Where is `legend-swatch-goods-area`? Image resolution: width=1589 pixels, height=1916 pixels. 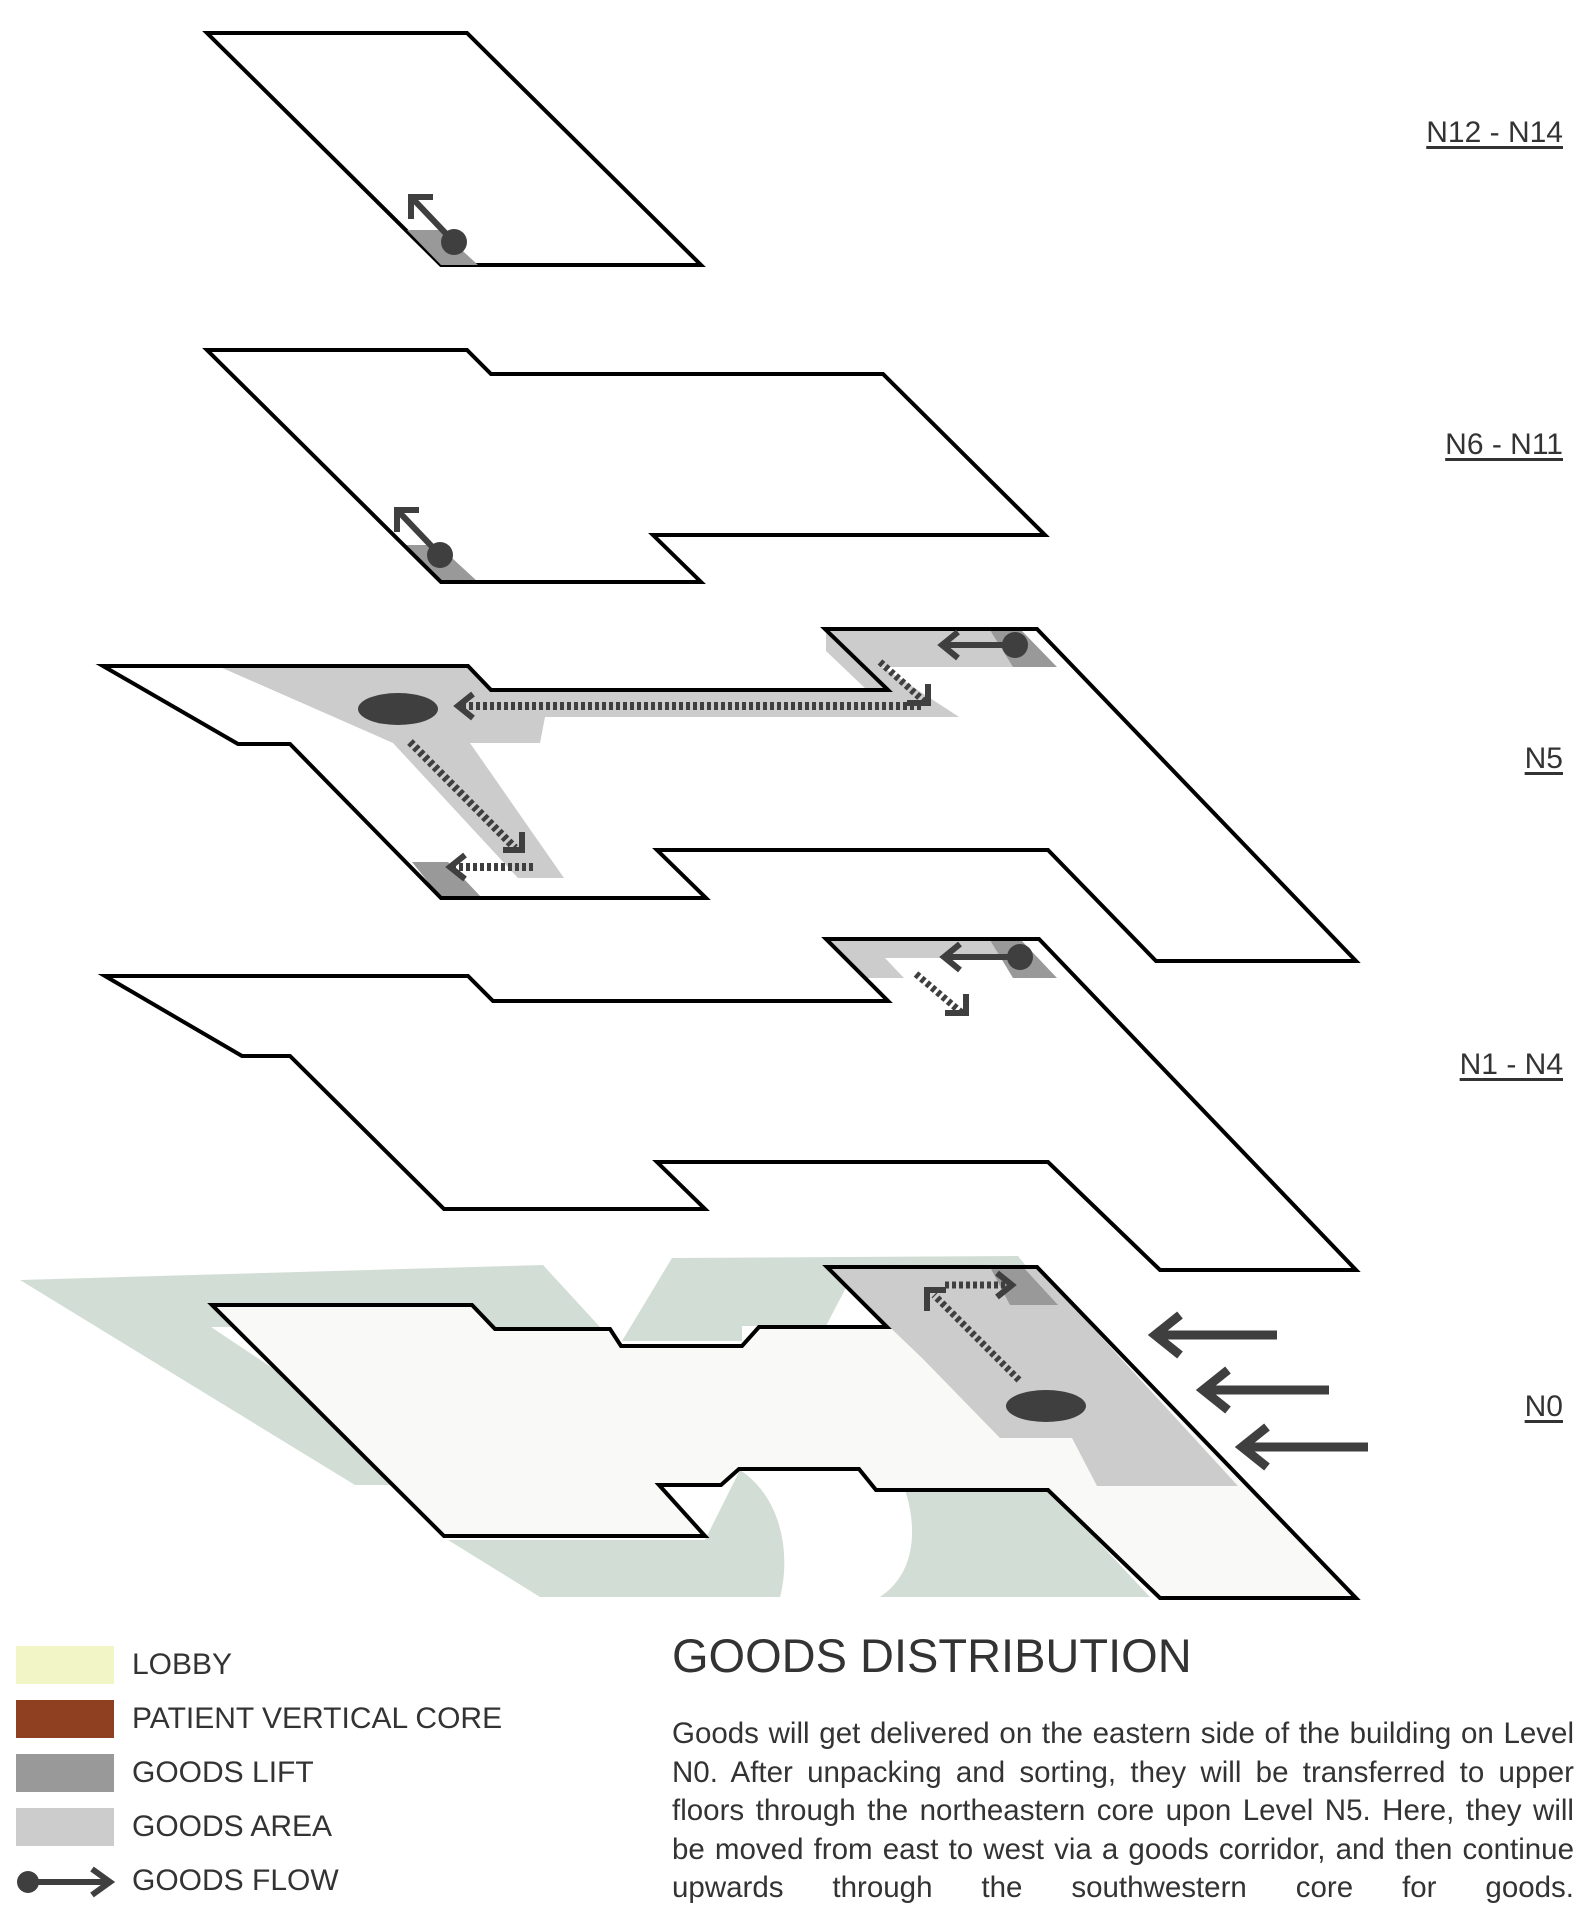
legend-swatch-goods-area is located at coordinates (65, 1827).